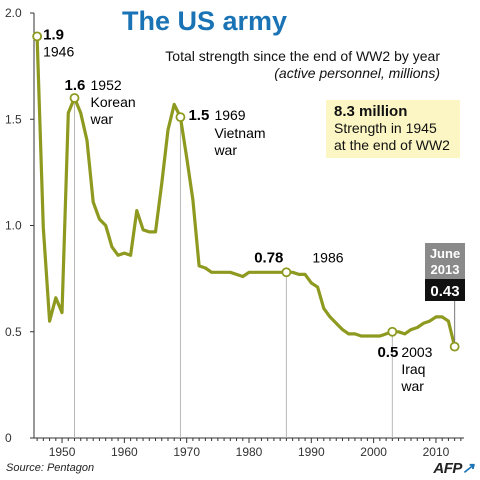 Image resolution: width=480 pixels, height=480 pixels. What do you see at coordinates (50, 468) in the screenshot?
I see `source-note: Source: Pentagon` at bounding box center [50, 468].